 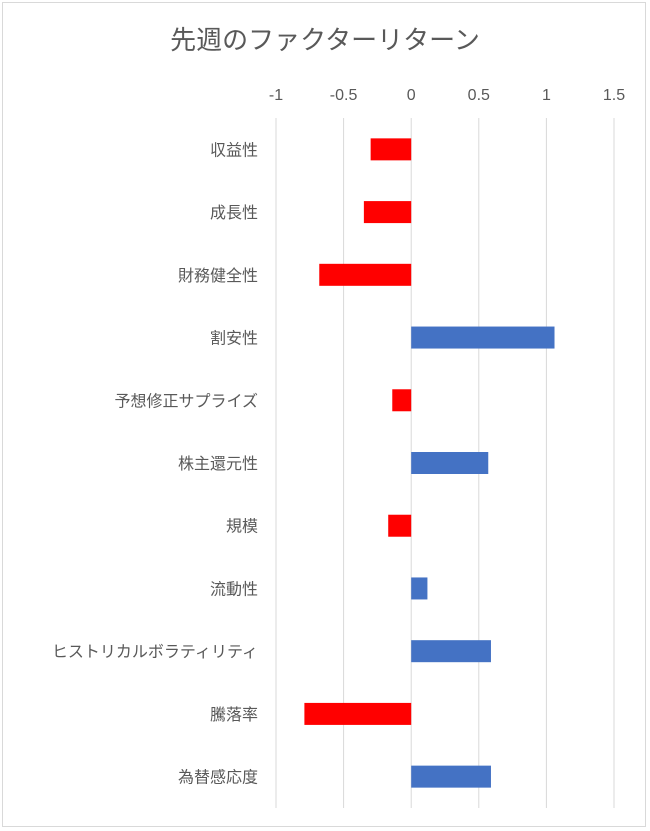 I want to click on chart-title: 先週のファクターリターン, so click(x=325, y=41).